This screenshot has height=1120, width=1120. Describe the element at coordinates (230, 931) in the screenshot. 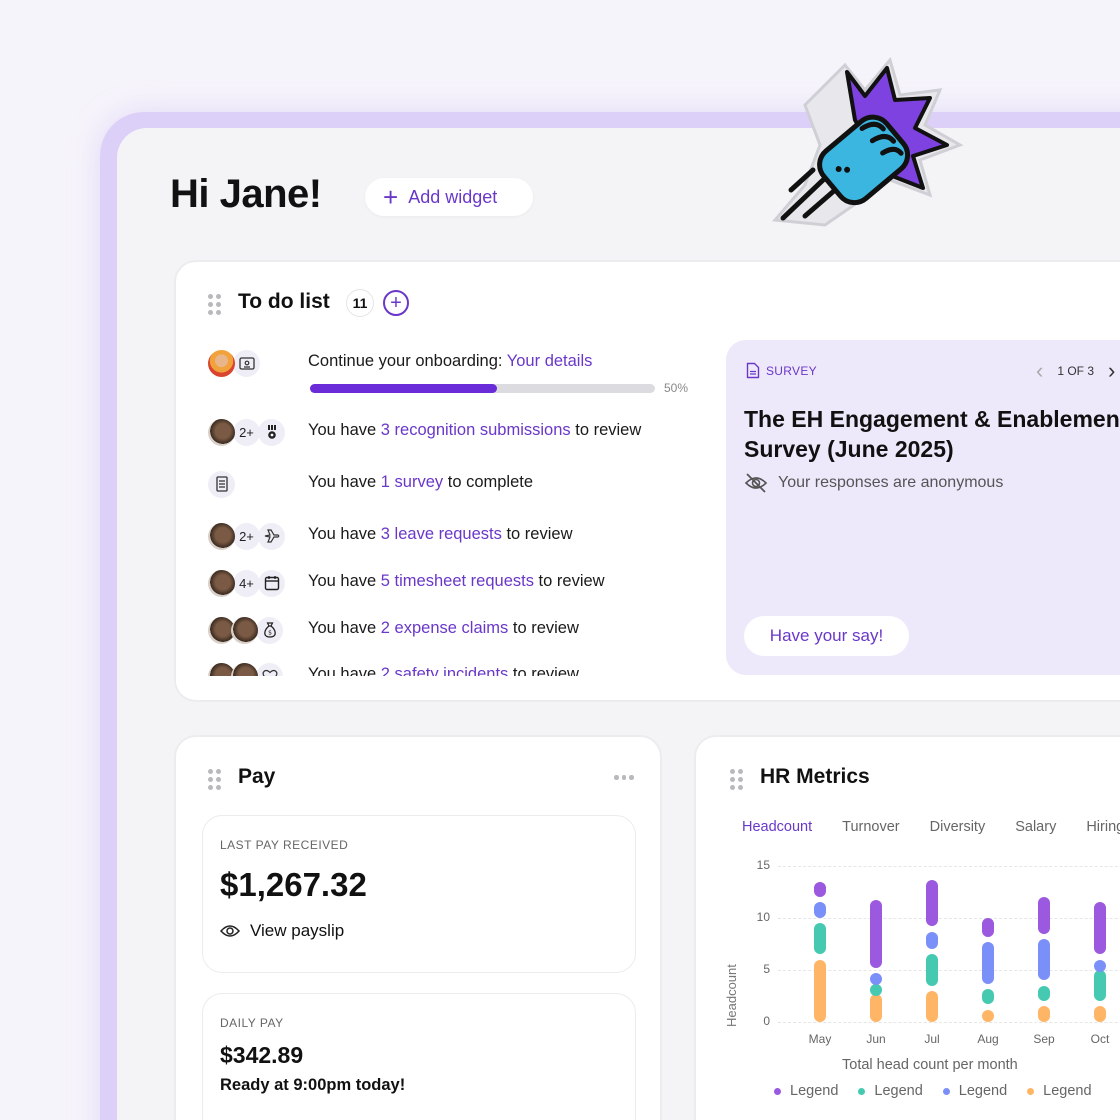

I see `eye-icon` at that location.